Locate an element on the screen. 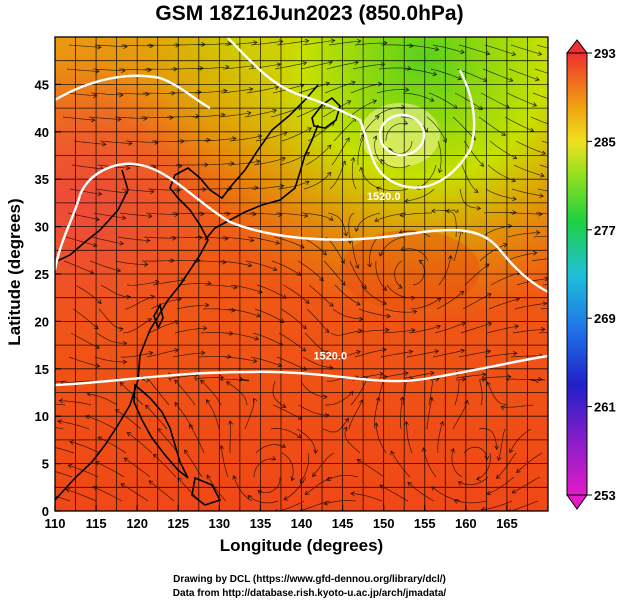 Image resolution: width=619 pixels, height=605 pixels. lat-tick-label: 40 is located at coordinates (42, 132).